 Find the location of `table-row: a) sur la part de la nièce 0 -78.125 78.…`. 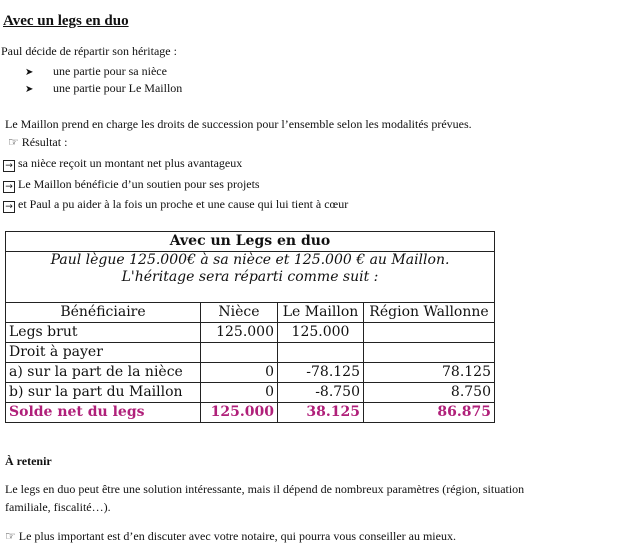

table-row: a) sur la part de la nièce 0 -78.125 78.… is located at coordinates (250, 372).